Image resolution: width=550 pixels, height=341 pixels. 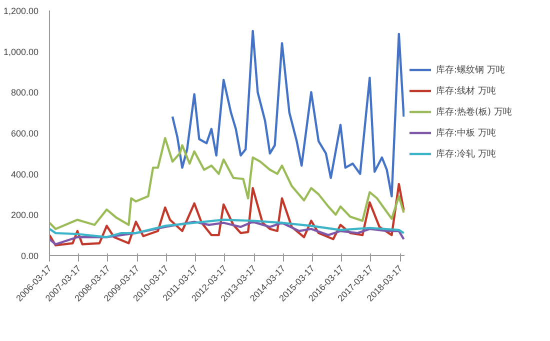 What do you see at coordinates (24, 133) in the screenshot?
I see `y-tick-label: 600.00` at bounding box center [24, 133].